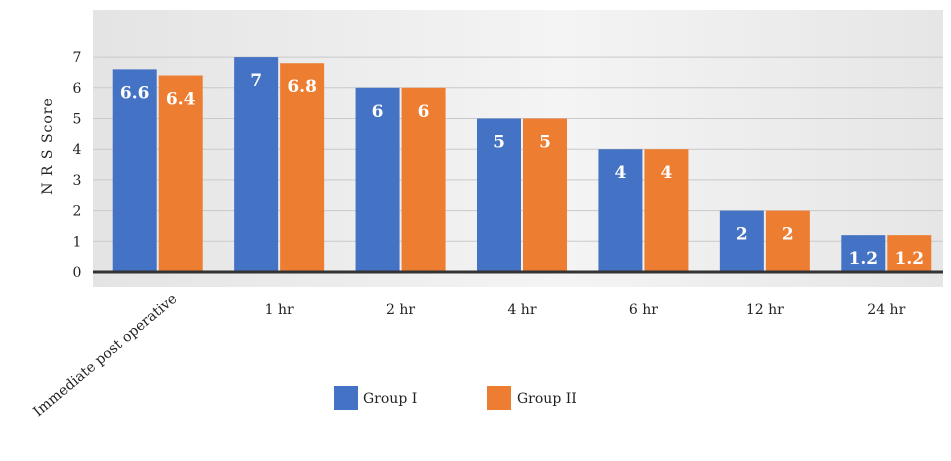 This screenshot has width=951, height=461. I want to click on data-label: 6.6, so click(135, 93).